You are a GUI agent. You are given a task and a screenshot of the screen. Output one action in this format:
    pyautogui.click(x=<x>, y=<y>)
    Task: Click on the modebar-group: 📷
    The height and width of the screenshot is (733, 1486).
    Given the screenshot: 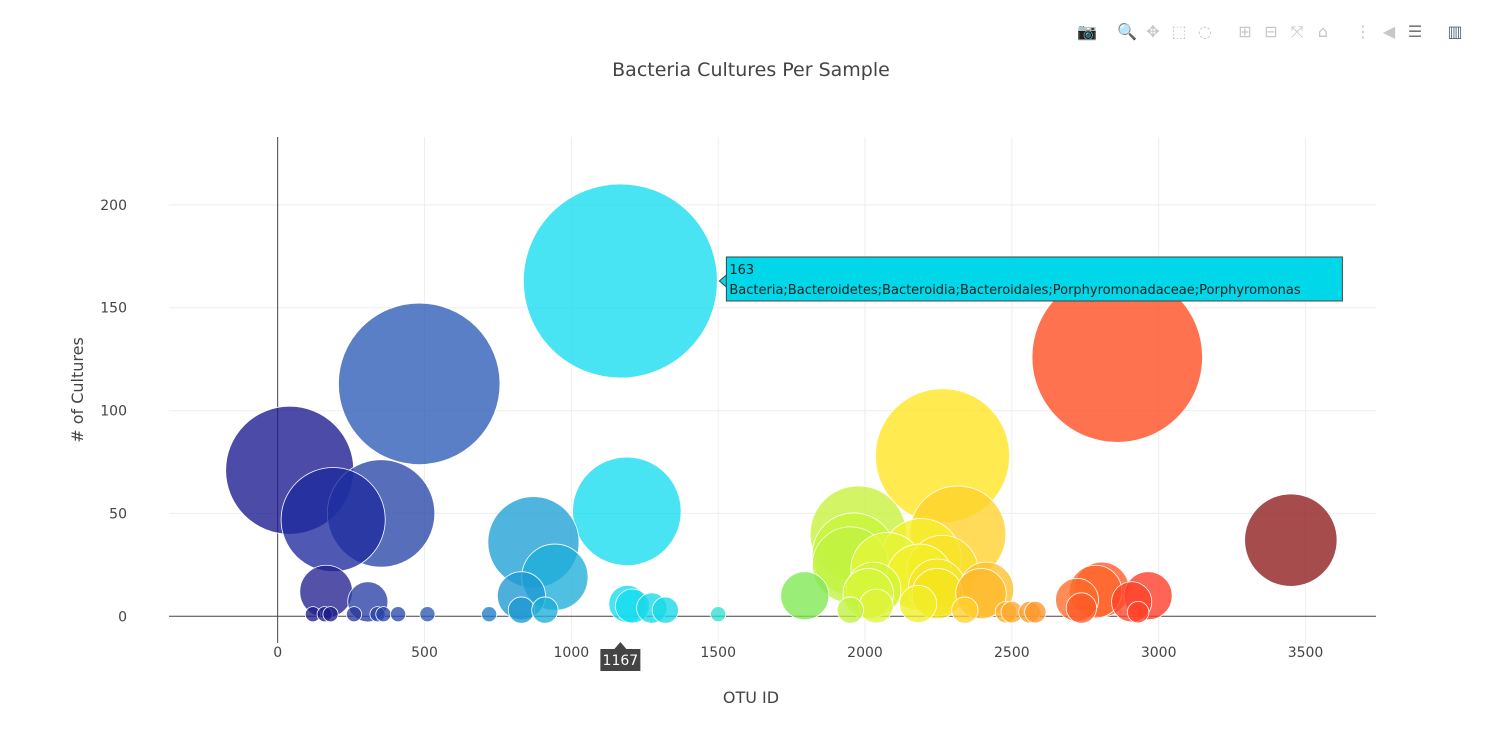 What is the action you would take?
    pyautogui.click(x=1087, y=32)
    